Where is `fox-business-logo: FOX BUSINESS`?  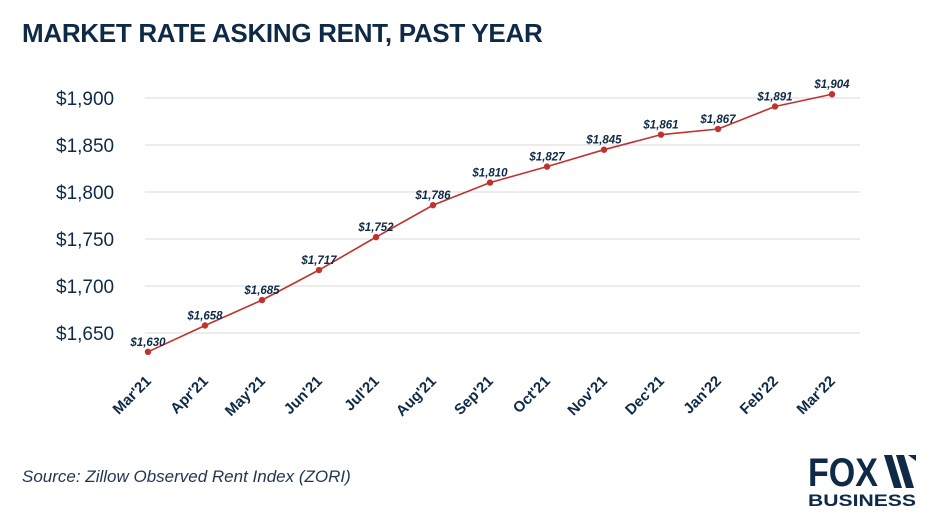 fox-business-logo: FOX BUSINESS is located at coordinates (862, 480).